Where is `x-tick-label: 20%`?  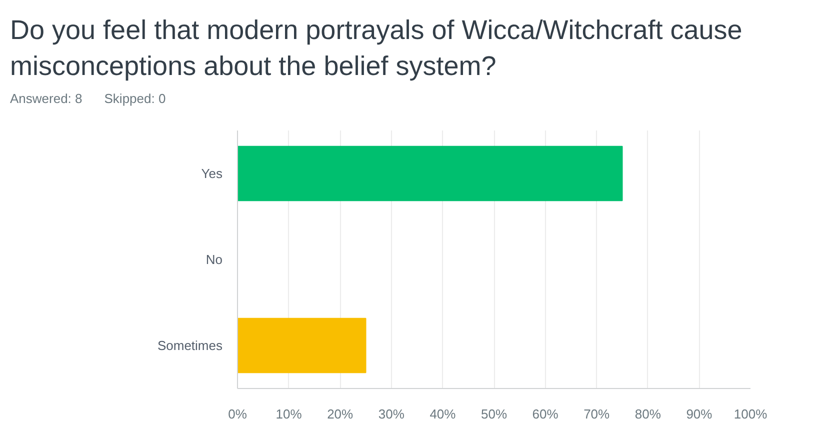
x-tick-label: 20% is located at coordinates (340, 414).